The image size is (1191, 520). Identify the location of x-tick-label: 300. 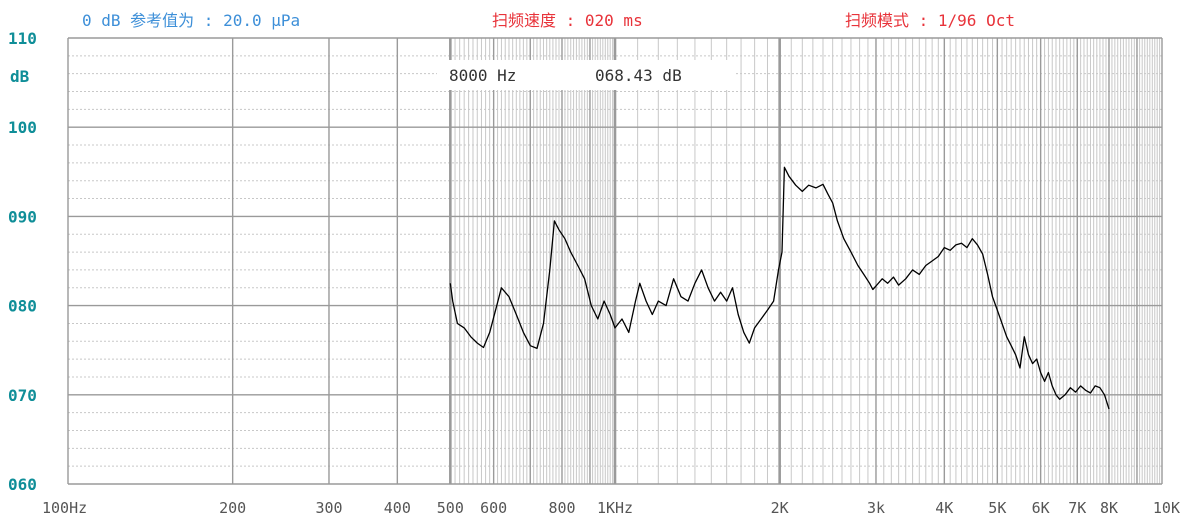
(328, 508).